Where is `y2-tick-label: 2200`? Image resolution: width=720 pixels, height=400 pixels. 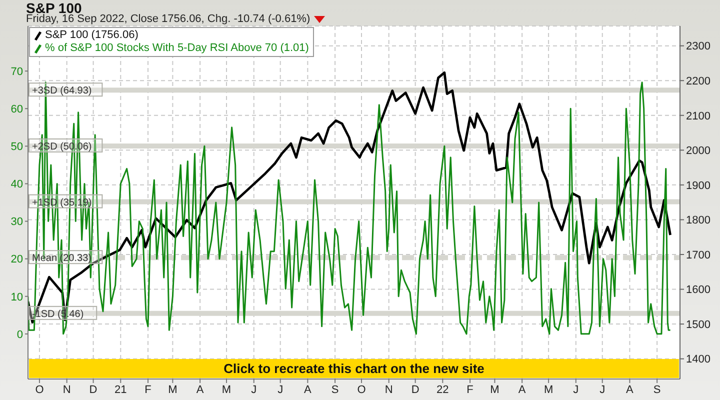
y2-tick-label: 2200 is located at coordinates (698, 82).